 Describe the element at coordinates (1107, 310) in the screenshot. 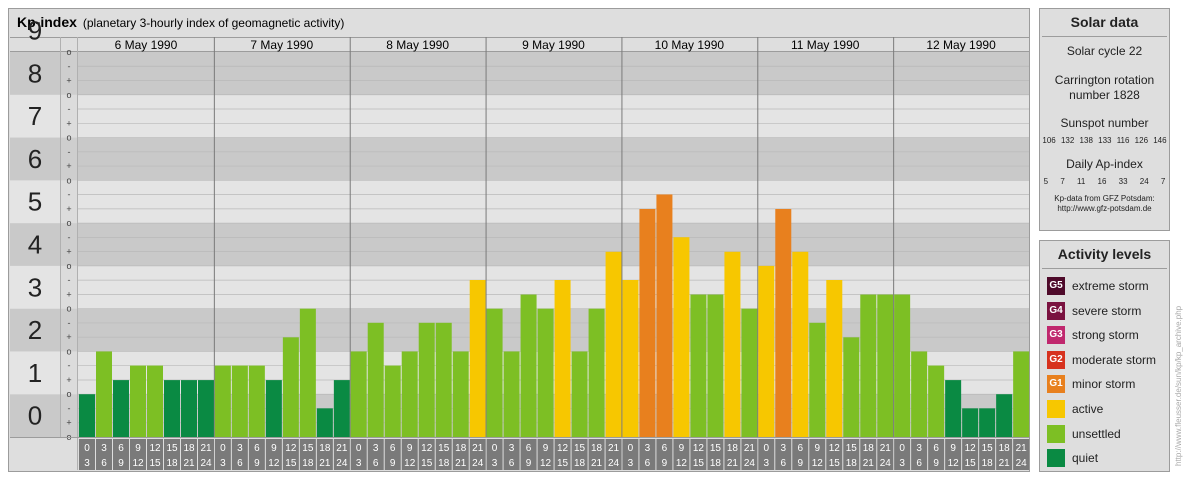

I see `activity-level-label: severe storm` at that location.